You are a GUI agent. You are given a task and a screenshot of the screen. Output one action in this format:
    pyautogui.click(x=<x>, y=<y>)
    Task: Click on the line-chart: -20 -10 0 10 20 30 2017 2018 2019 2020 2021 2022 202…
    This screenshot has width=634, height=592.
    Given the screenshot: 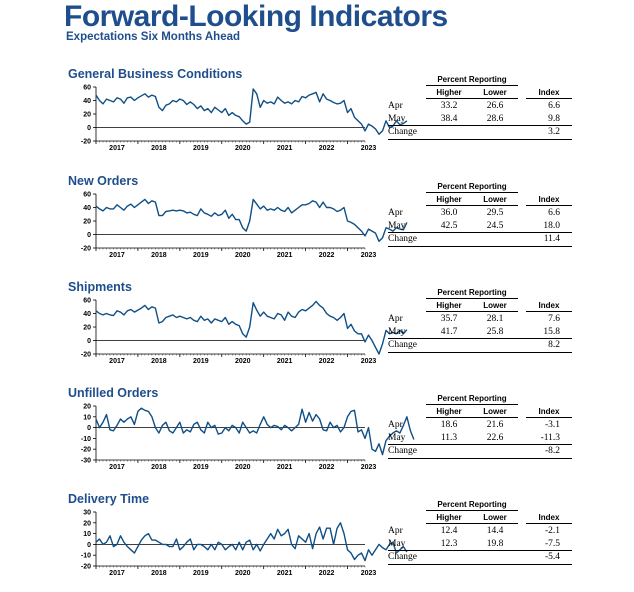 What is the action you would take?
    pyautogui.click(x=244, y=543)
    